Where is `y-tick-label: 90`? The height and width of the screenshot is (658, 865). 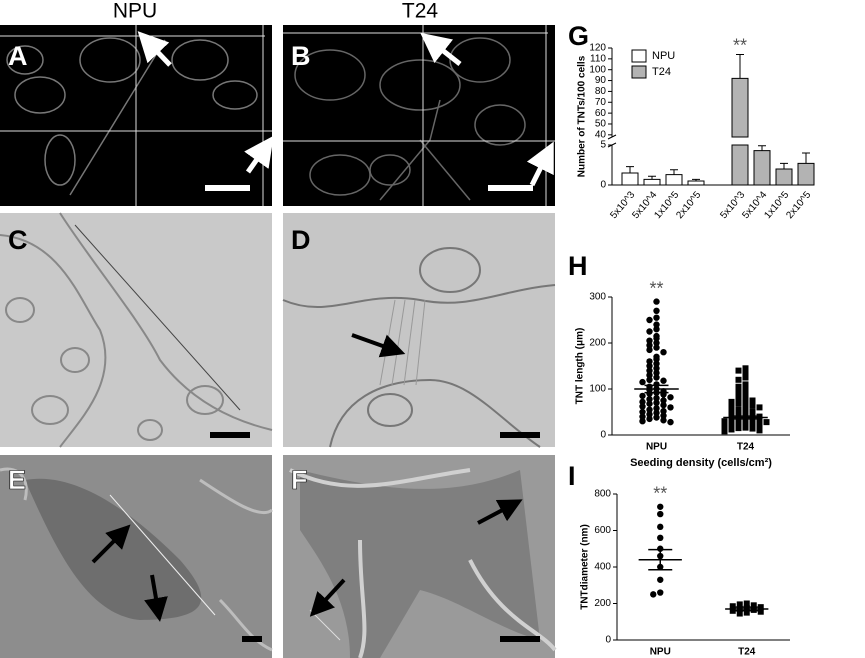 y-tick-label: 90 is located at coordinates (601, 80).